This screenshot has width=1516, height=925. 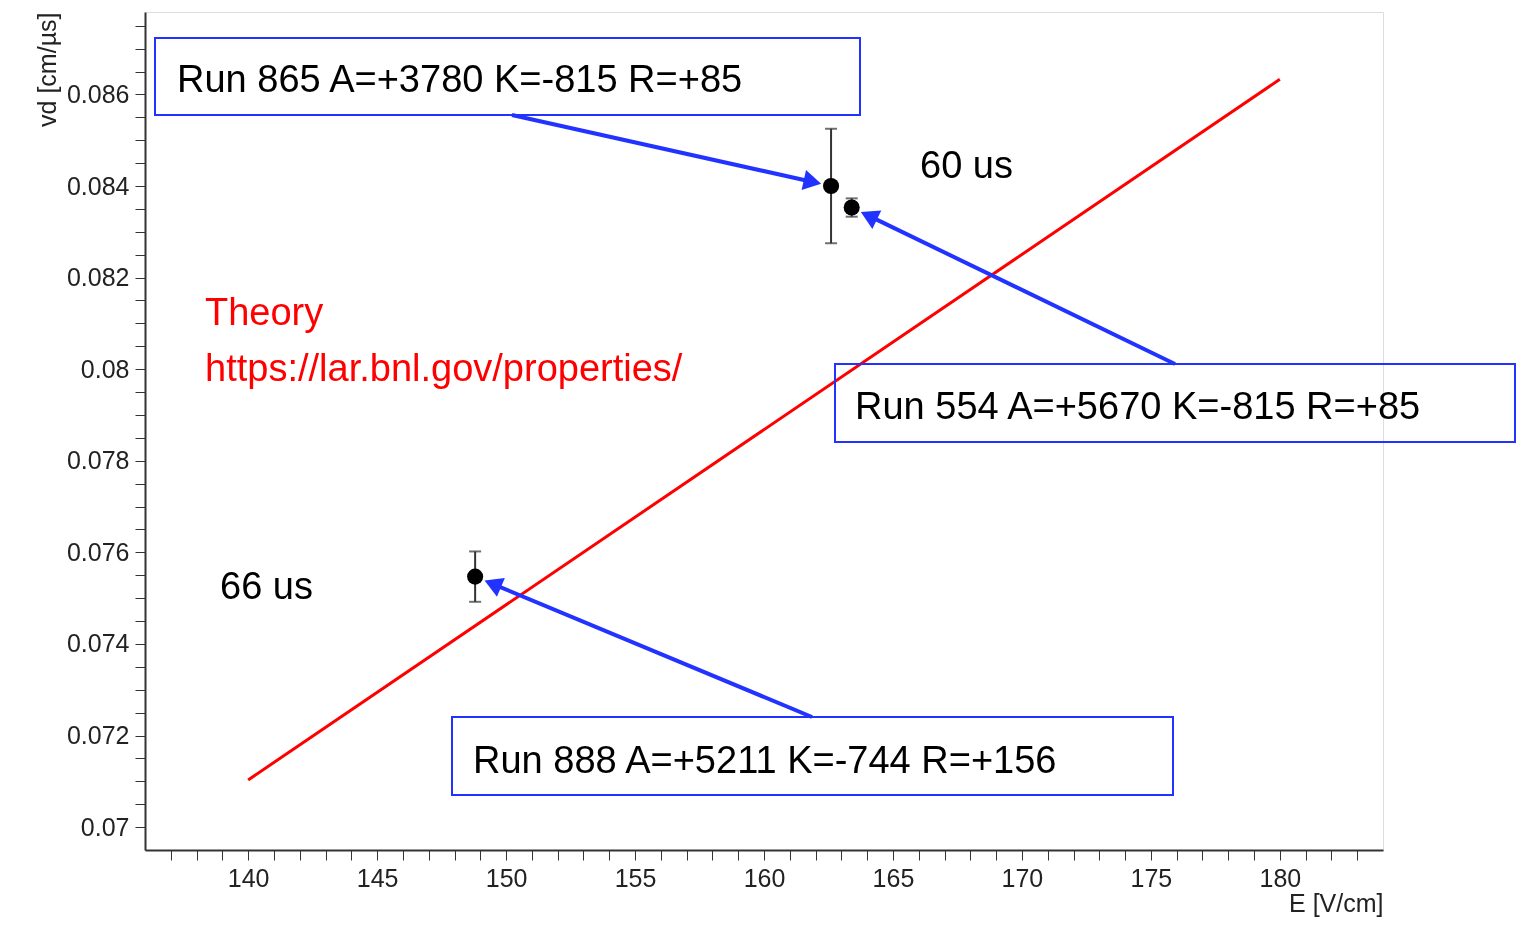 I want to click on y-axis-title: vd [cm/µs], so click(x=46, y=69).